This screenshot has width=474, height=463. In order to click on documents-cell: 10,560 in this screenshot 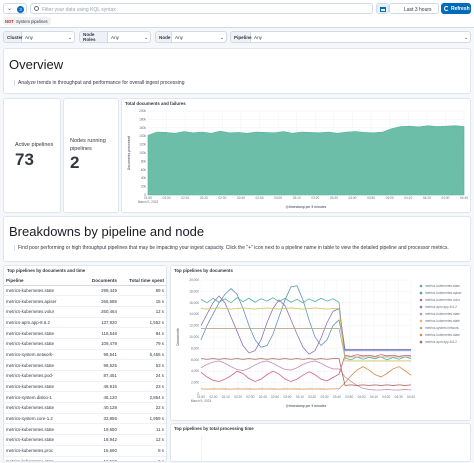, I will do `click(94, 458)`.